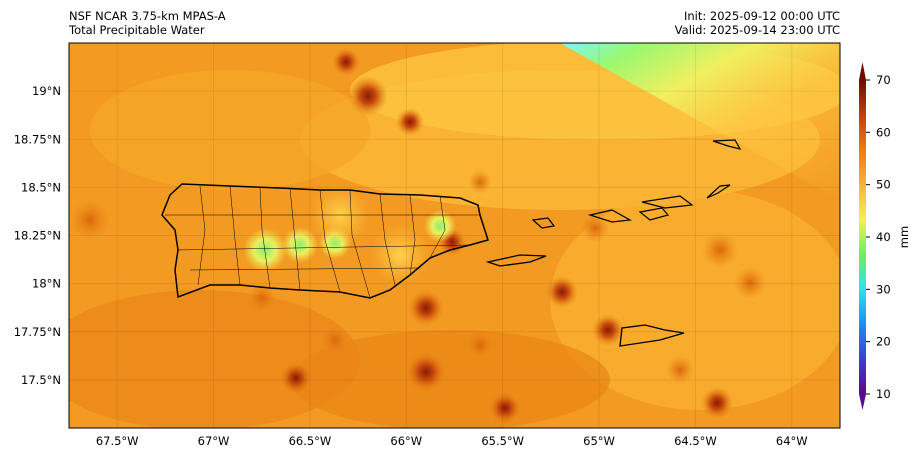 This screenshot has height=459, width=921. What do you see at coordinates (883, 80) in the screenshot?
I see `colorbar-tick-label: 70` at bounding box center [883, 80].